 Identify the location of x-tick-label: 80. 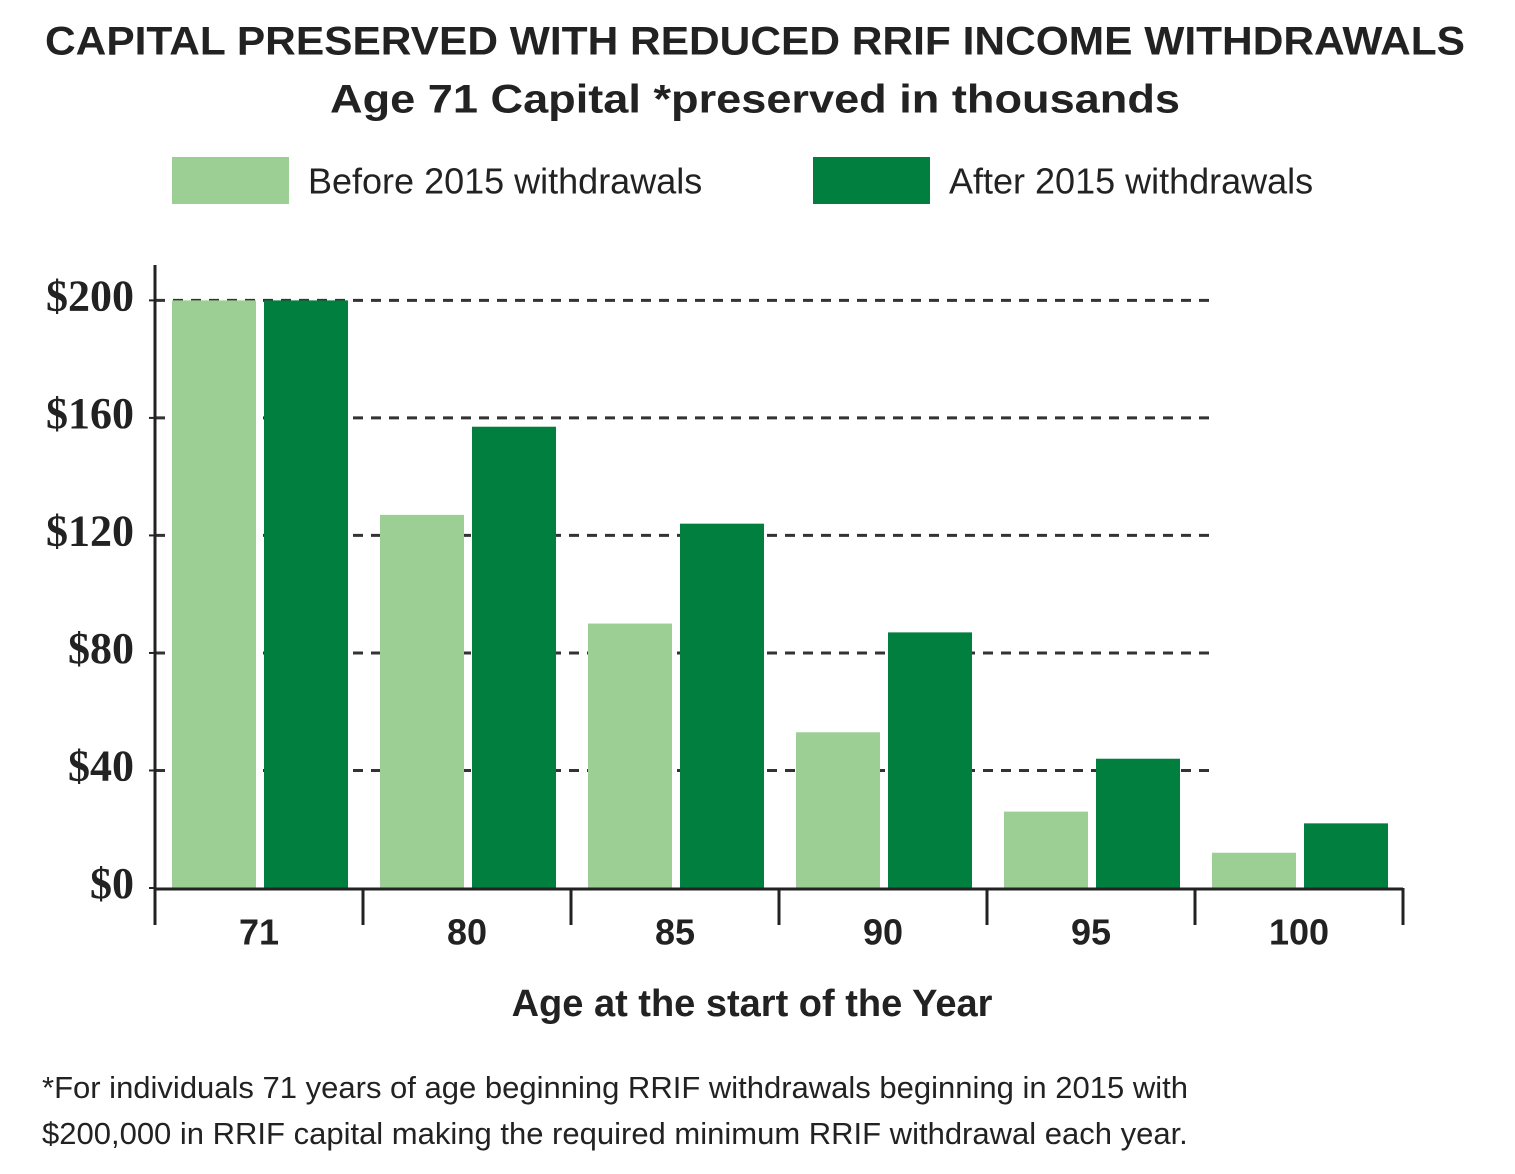
(467, 932).